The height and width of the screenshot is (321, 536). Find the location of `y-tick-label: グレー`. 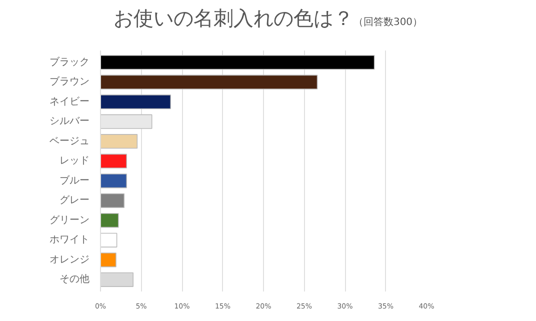

y-tick-label: グレー is located at coordinates (75, 200).